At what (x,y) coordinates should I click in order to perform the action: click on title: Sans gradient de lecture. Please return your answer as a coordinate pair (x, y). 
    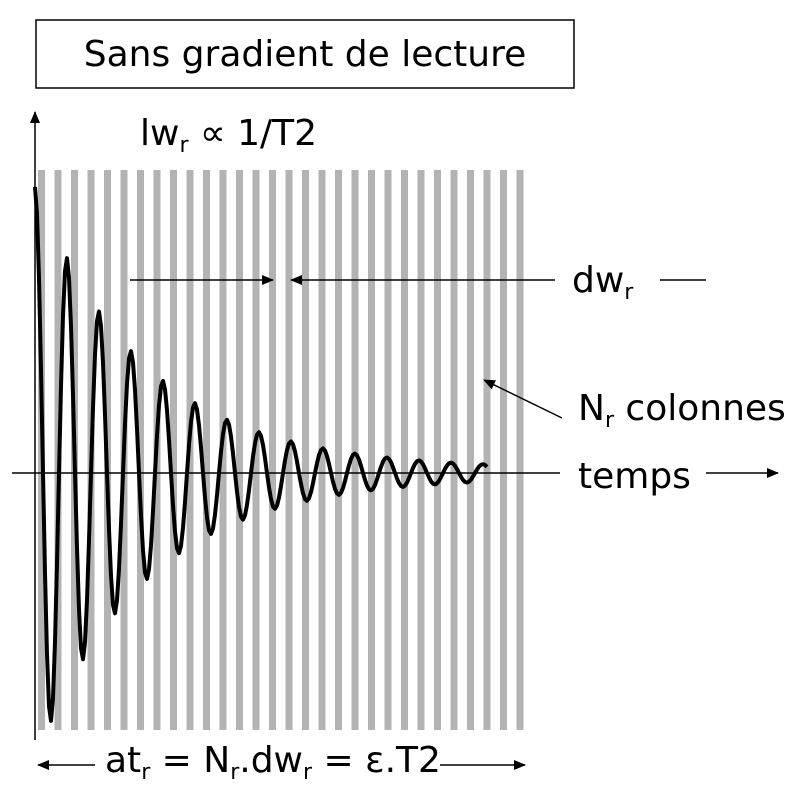
    Looking at the image, I should click on (305, 54).